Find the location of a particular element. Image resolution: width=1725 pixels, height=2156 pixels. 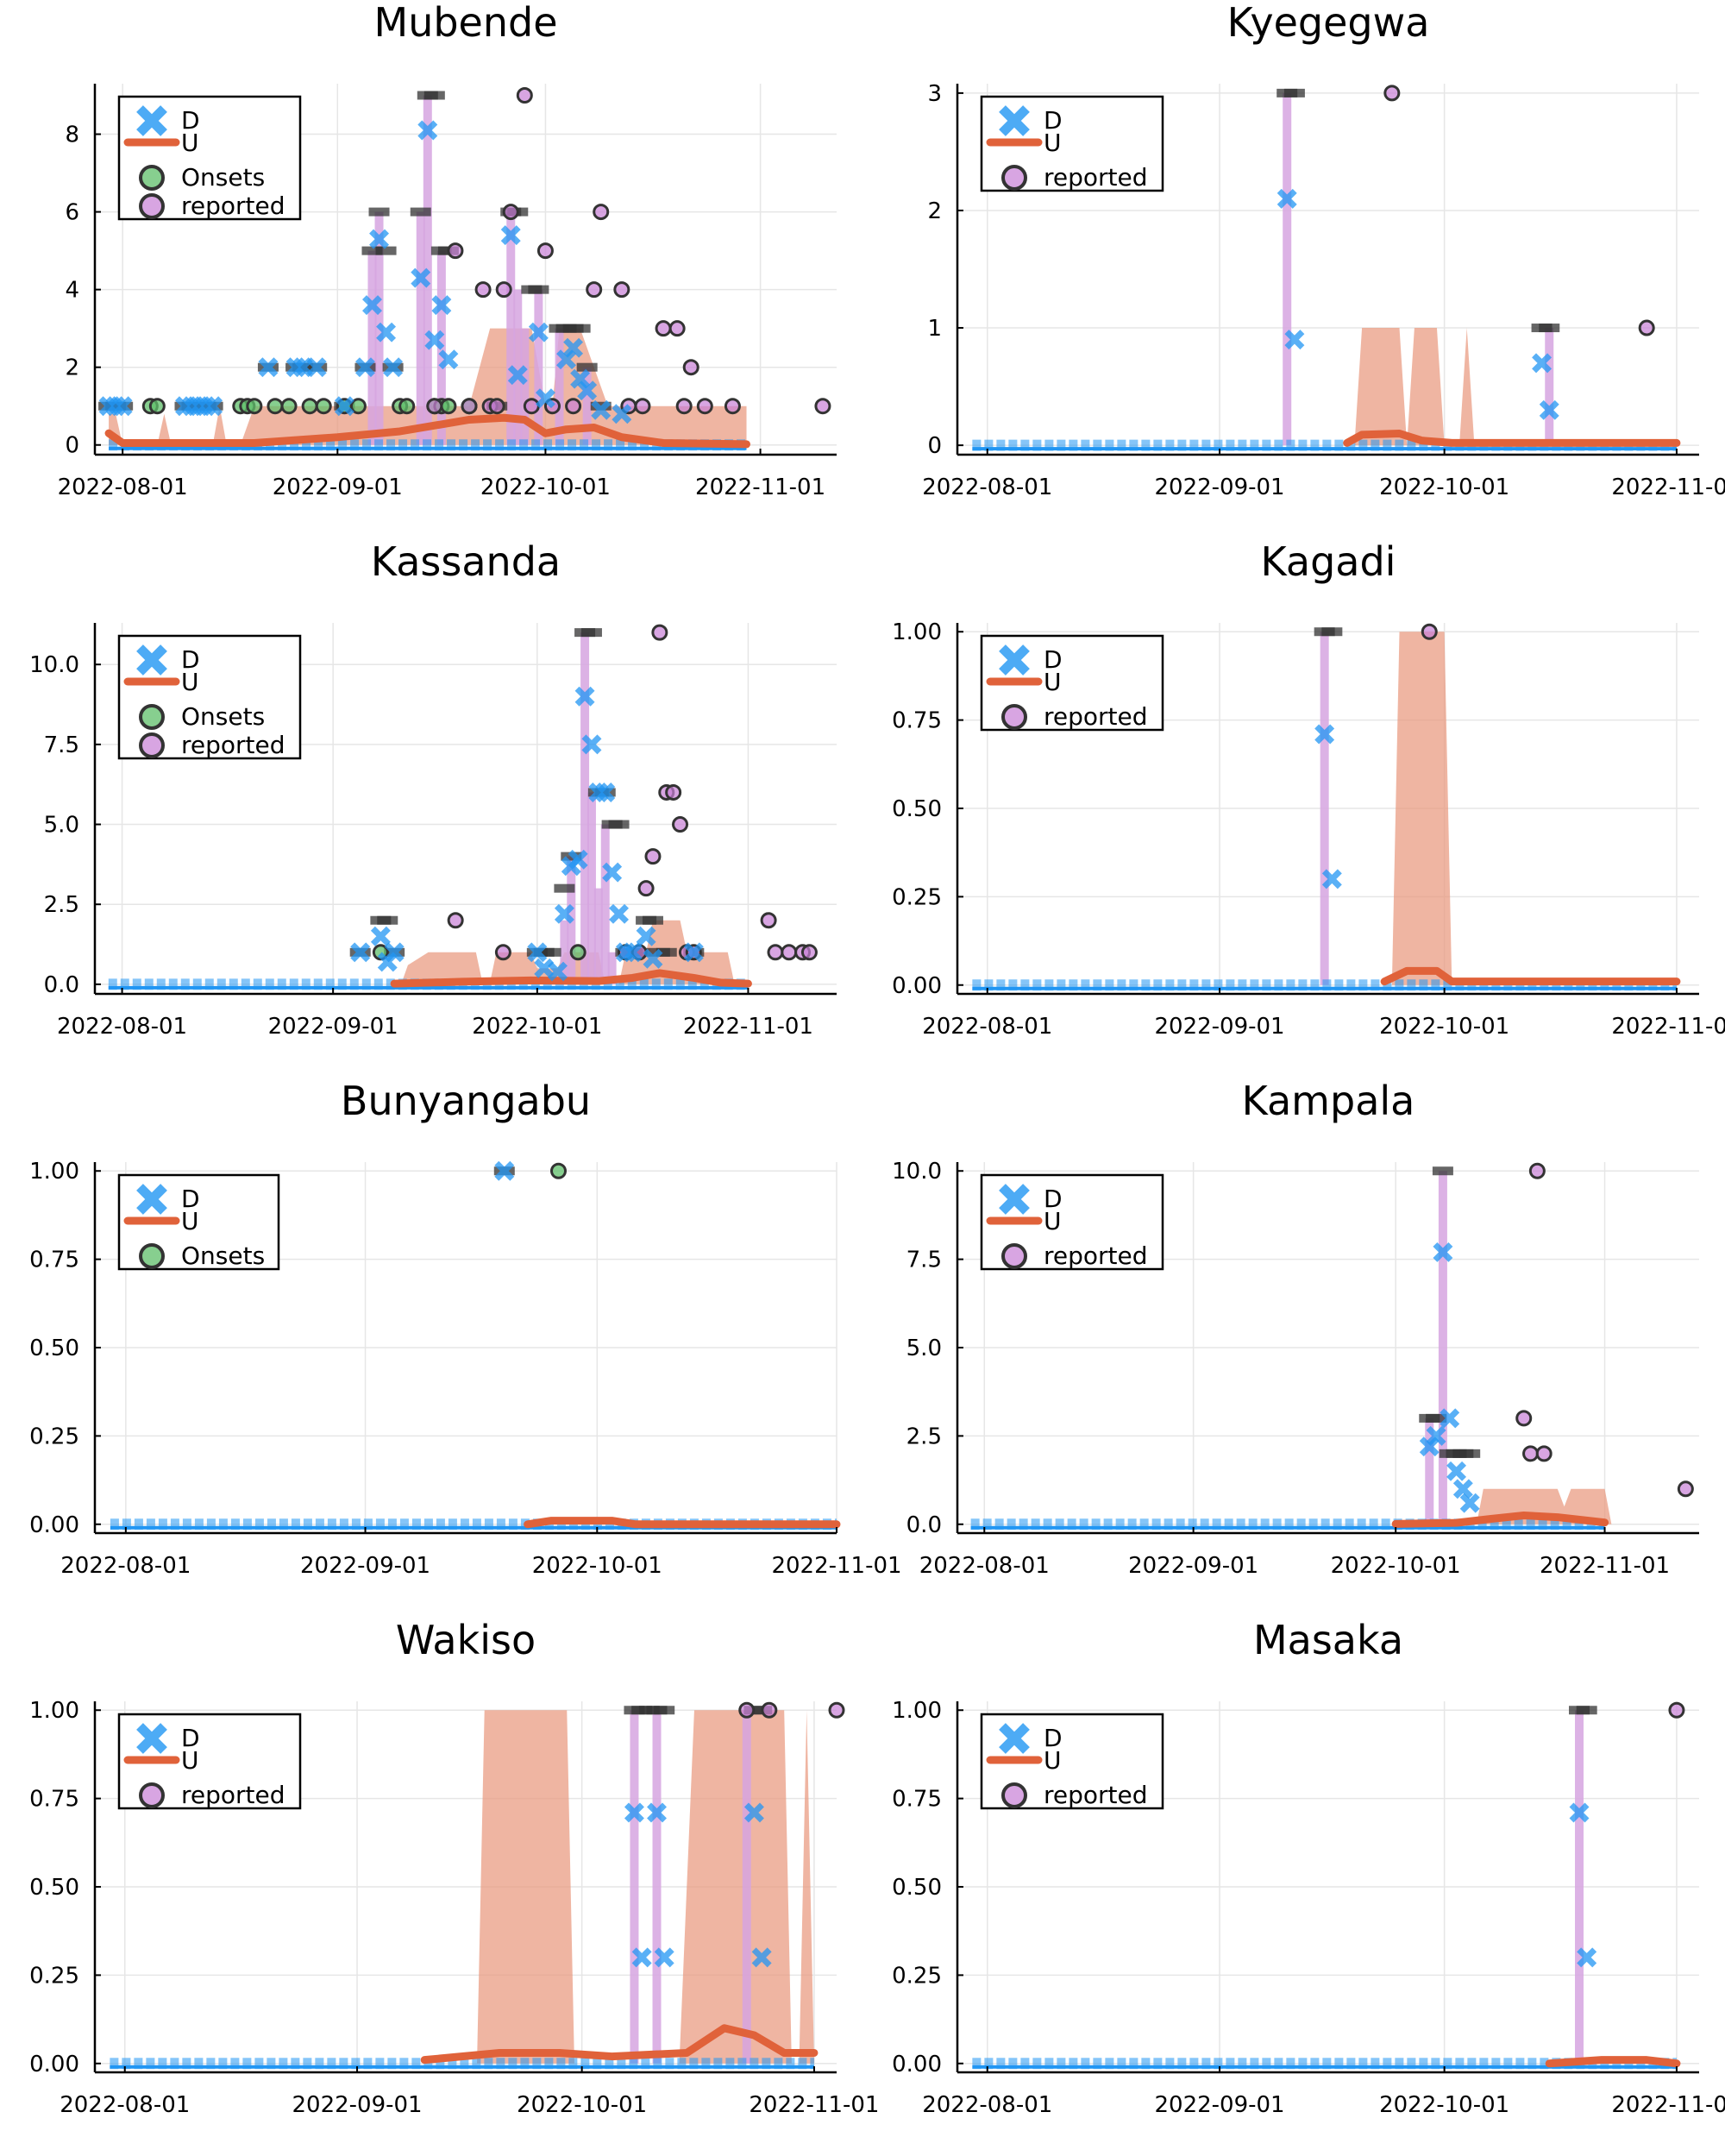

legend-label: Onsets is located at coordinates (223, 178).